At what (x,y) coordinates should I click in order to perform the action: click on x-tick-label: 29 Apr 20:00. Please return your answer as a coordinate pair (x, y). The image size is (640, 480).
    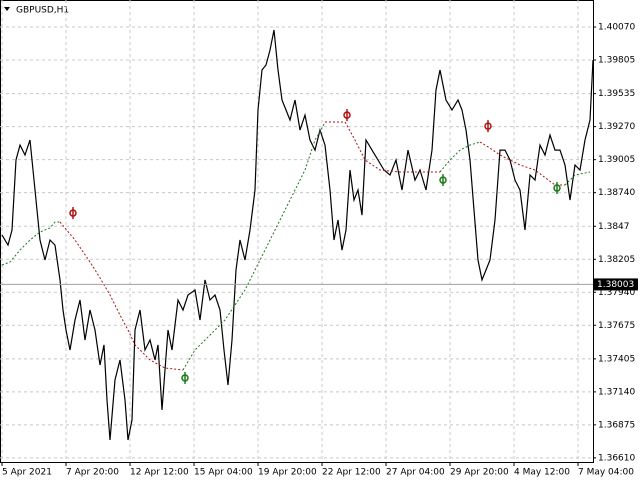
    Looking at the image, I should click on (479, 473).